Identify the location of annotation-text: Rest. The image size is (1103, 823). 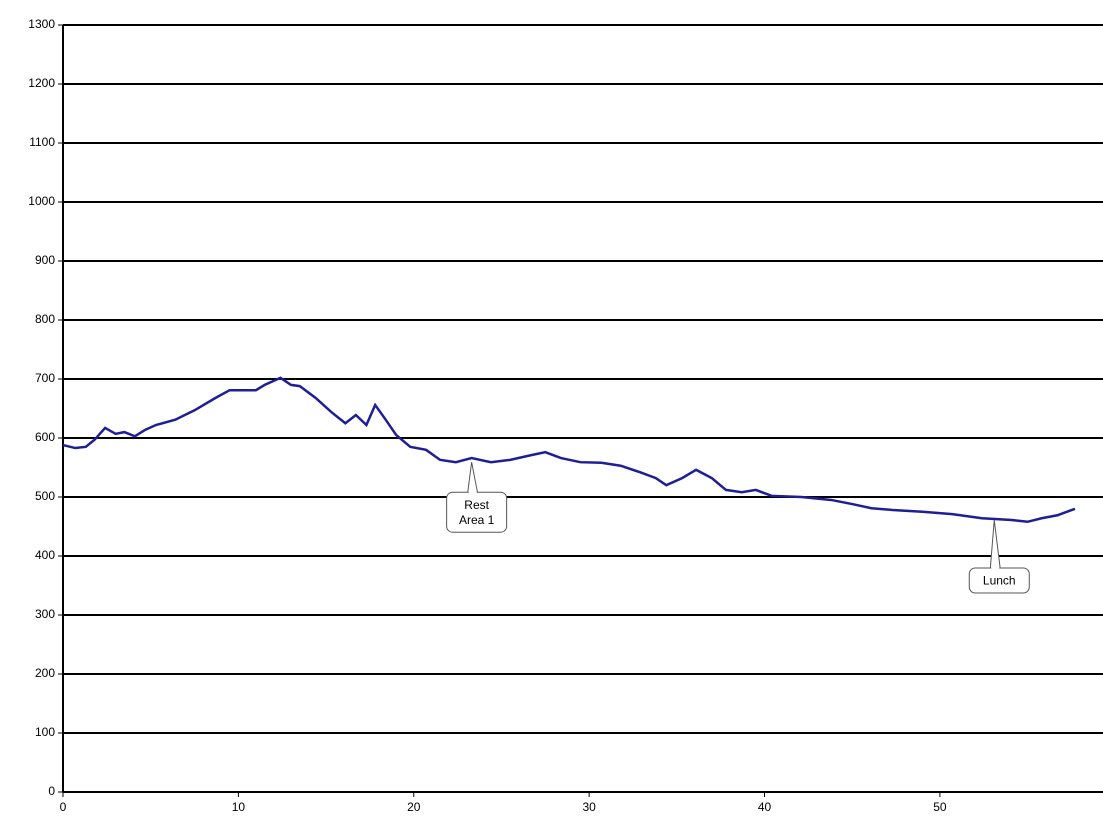
(476, 505).